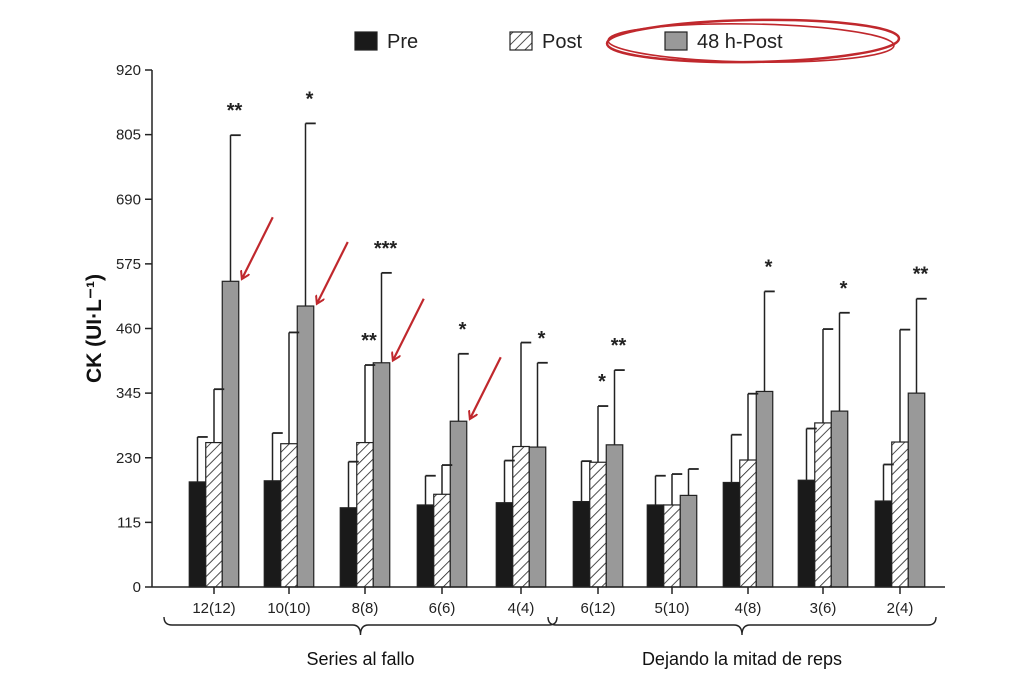  What do you see at coordinates (386, 249) in the screenshot?
I see `significance-mark: ***` at bounding box center [386, 249].